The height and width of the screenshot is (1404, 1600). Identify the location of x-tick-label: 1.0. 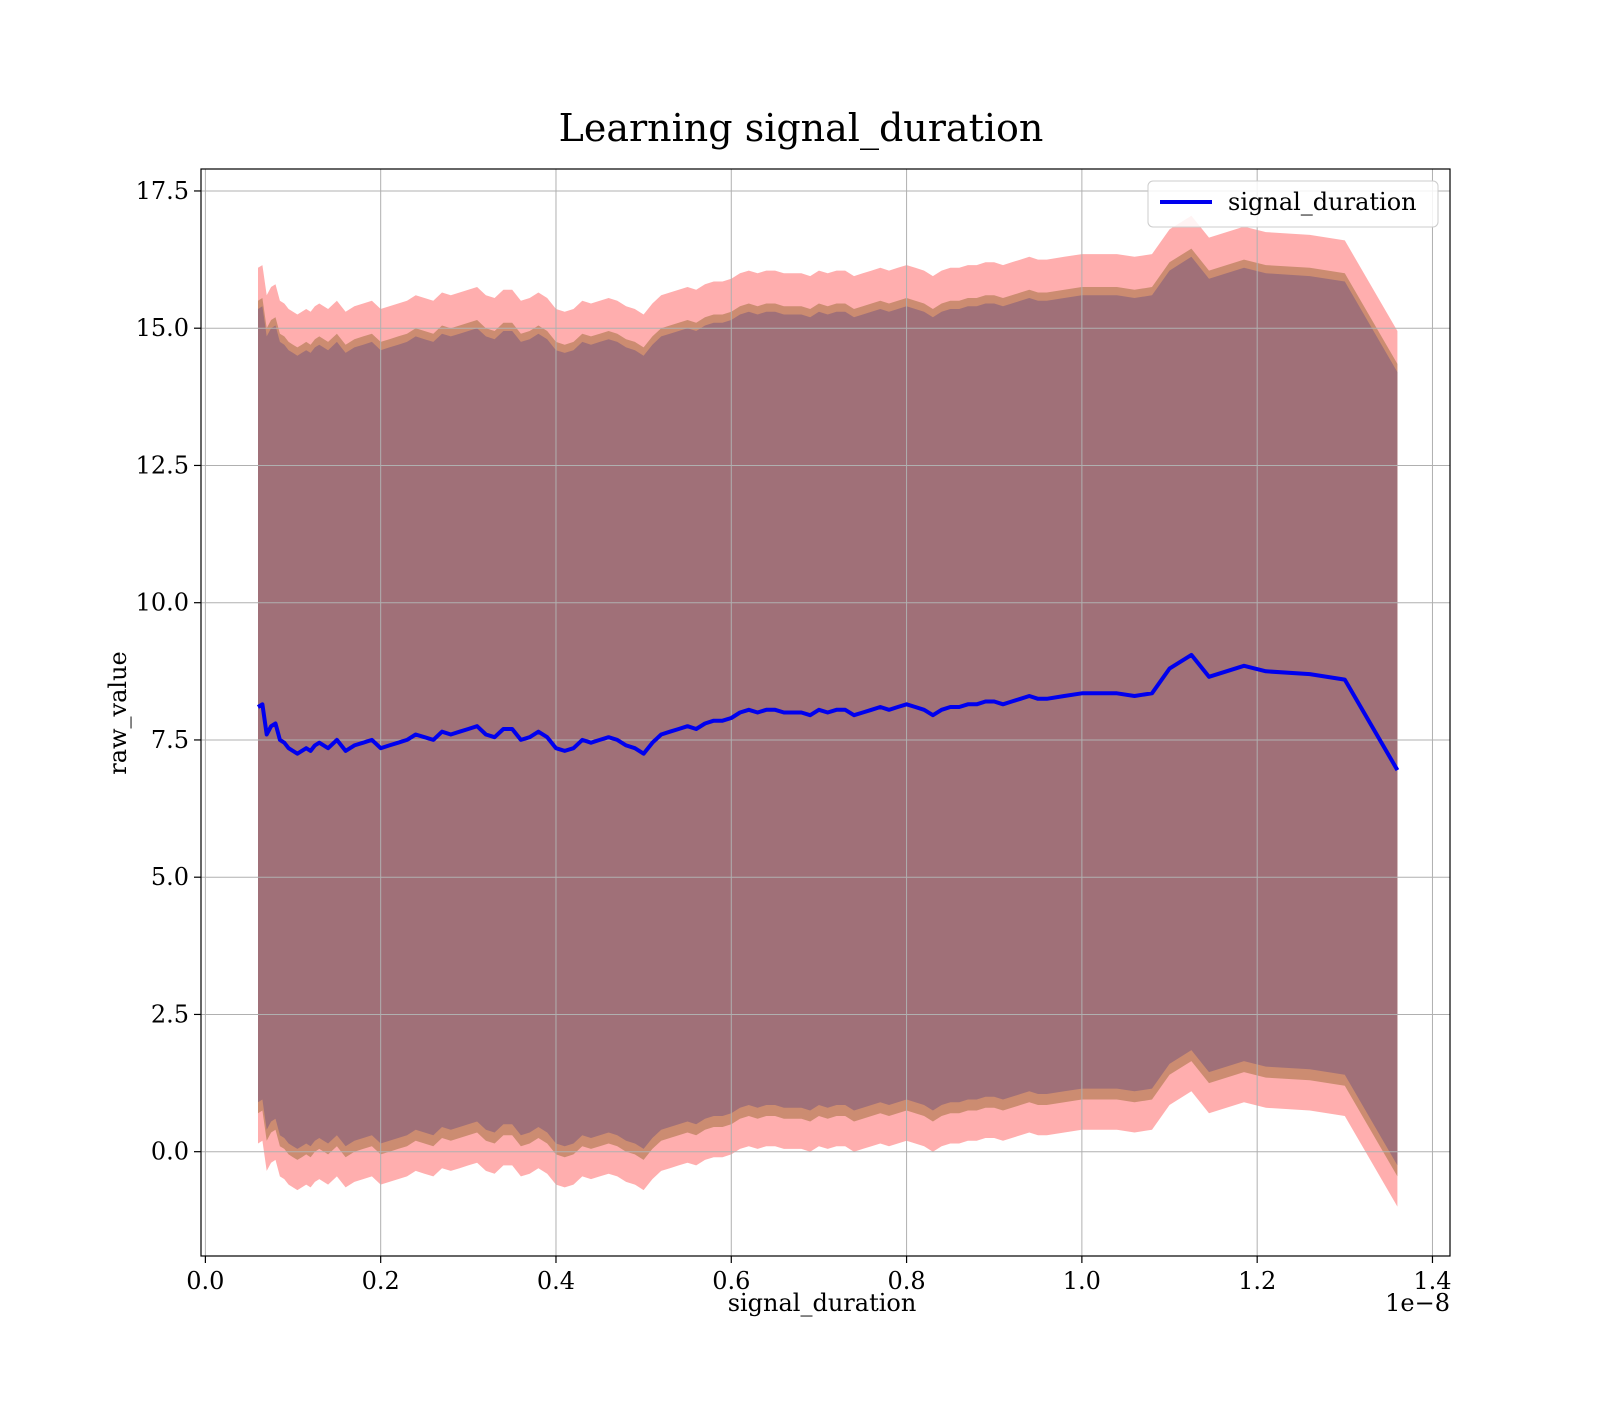
(1082, 1281).